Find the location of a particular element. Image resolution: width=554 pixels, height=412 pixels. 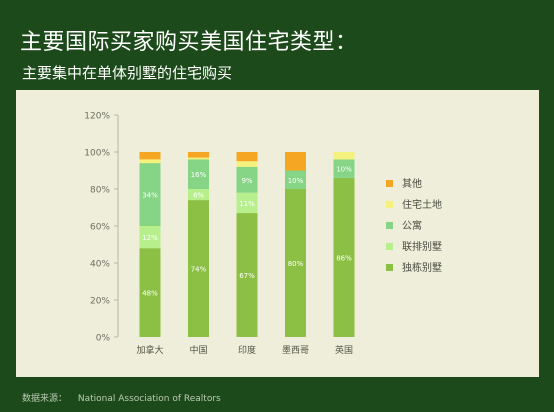

data-label: 80% is located at coordinates (296, 264).